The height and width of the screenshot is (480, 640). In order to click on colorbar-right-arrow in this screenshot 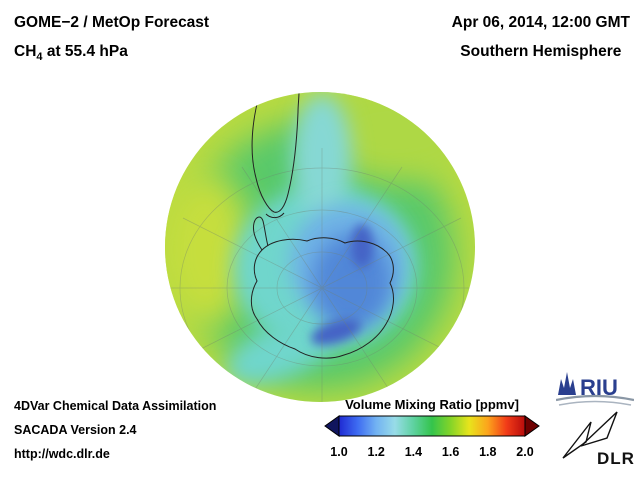, I will do `click(532, 426)`.